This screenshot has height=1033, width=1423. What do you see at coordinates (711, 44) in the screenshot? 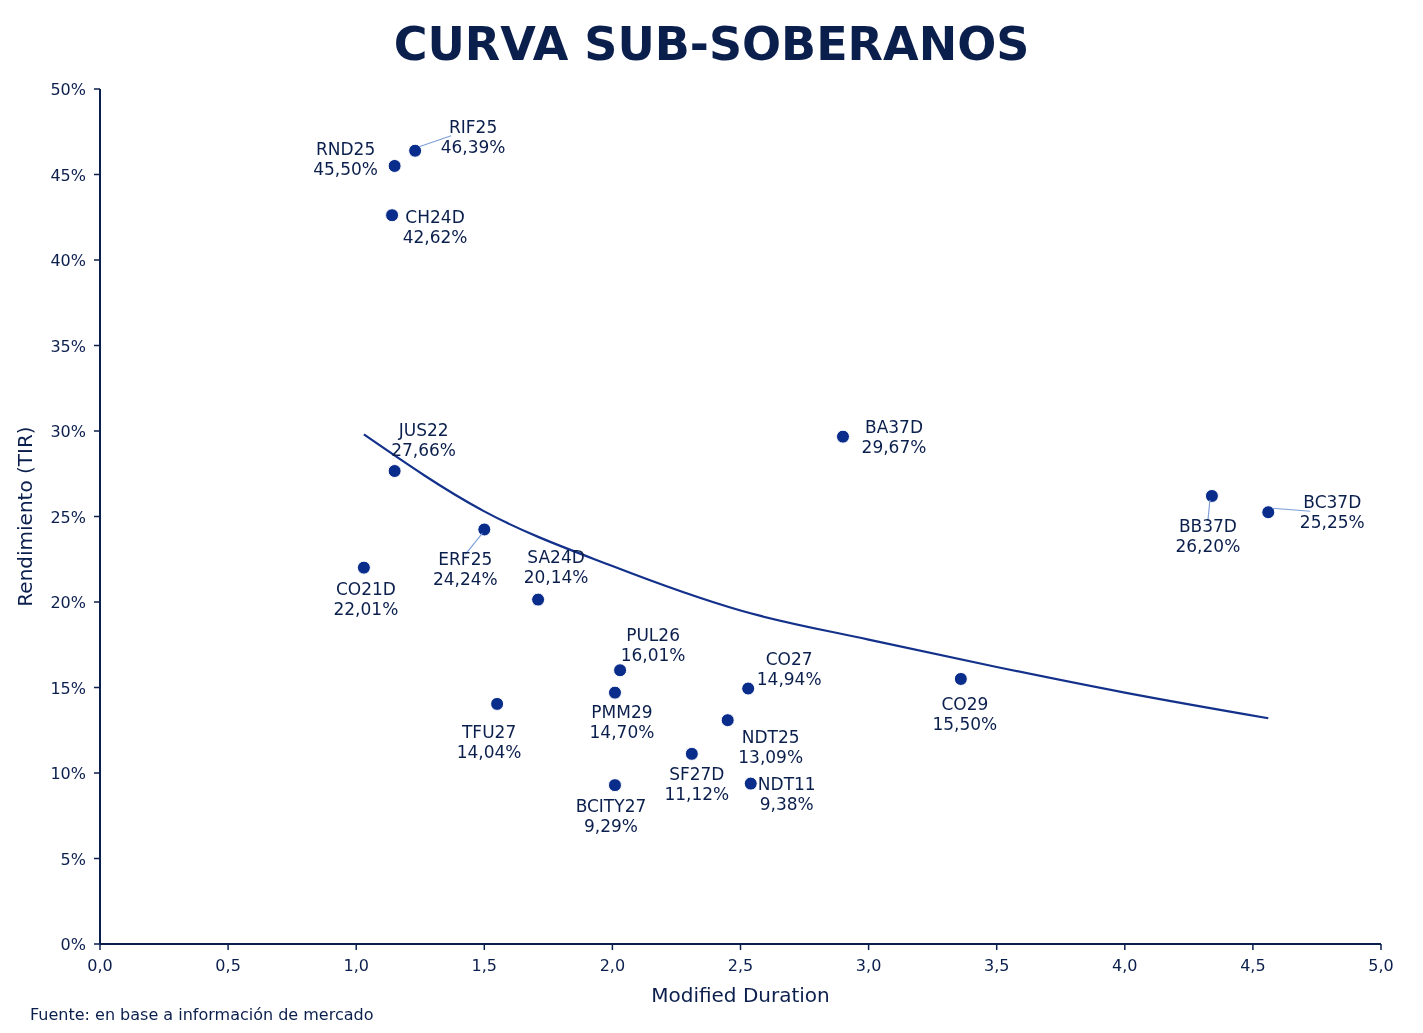
I see `chart-title: CURVA SUB-SOBERANOS` at bounding box center [711, 44].